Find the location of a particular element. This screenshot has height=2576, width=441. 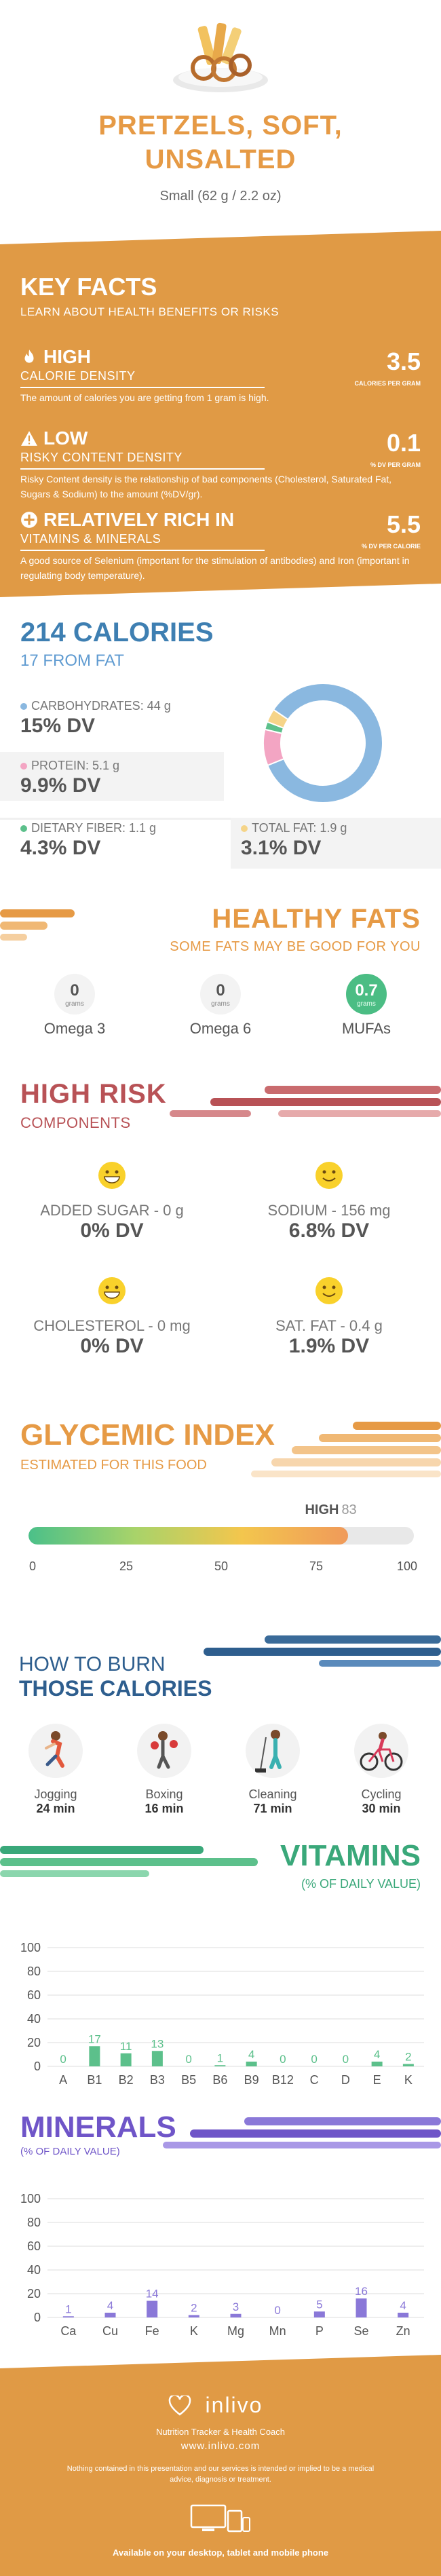

bar-Ca is located at coordinates (68, 2317).